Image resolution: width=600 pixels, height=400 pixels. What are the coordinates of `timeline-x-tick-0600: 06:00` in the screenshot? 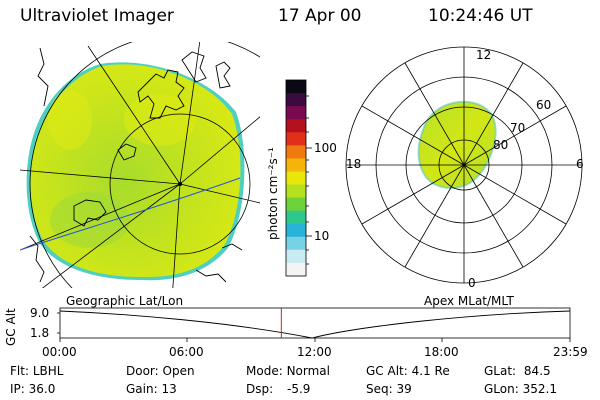 It's located at (186, 352).